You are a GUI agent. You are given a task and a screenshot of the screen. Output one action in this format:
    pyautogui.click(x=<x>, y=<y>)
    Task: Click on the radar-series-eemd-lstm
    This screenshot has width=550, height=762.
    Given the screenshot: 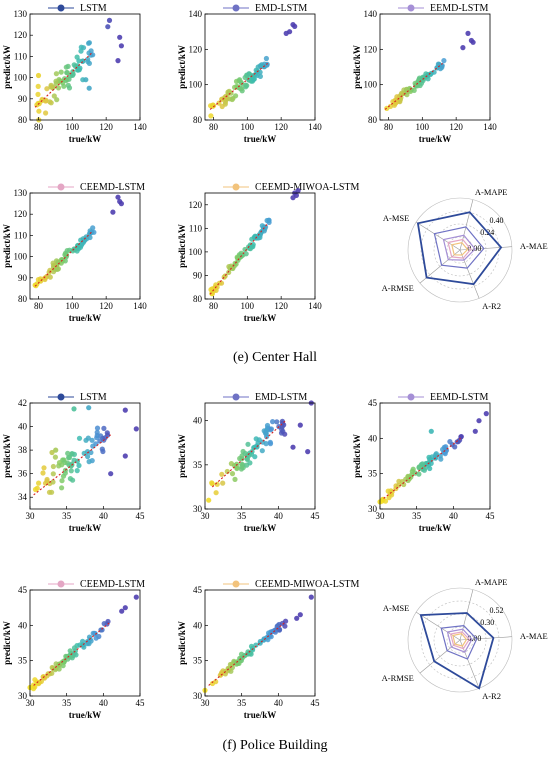 What is the action you would take?
    pyautogui.click(x=459, y=640)
    